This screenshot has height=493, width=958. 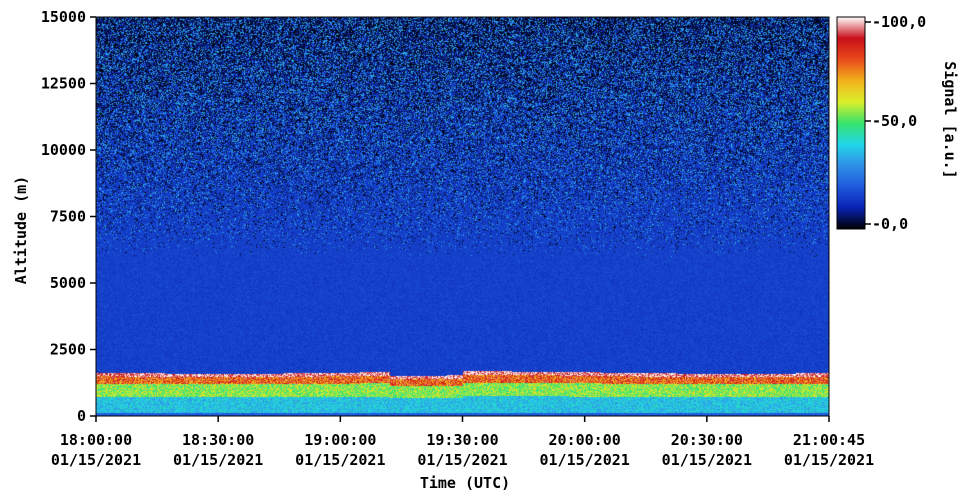 I want to click on y-axis-title: Altitude (m), so click(x=21, y=230).